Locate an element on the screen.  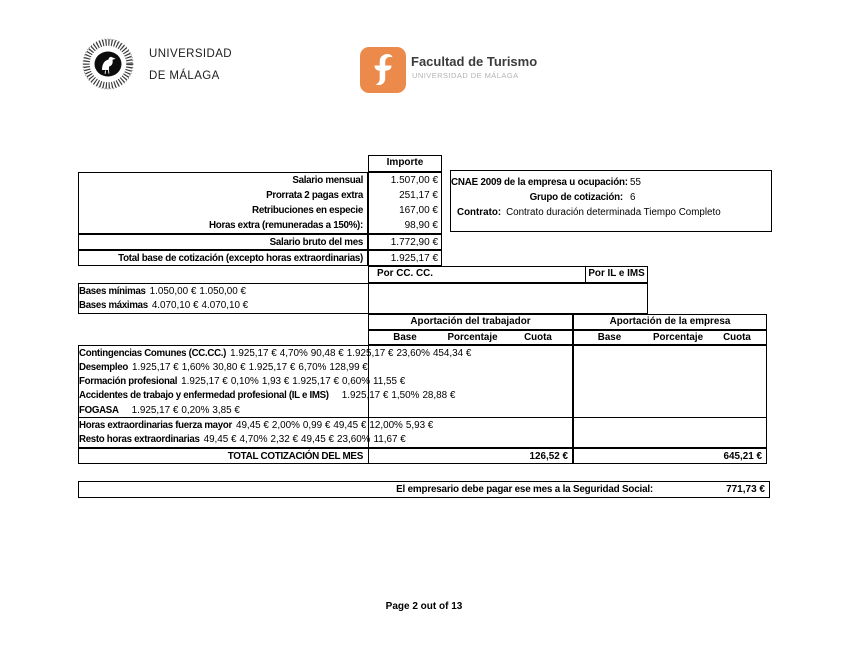
bases-cc-value: 1.050,00 € is located at coordinates (173, 291).